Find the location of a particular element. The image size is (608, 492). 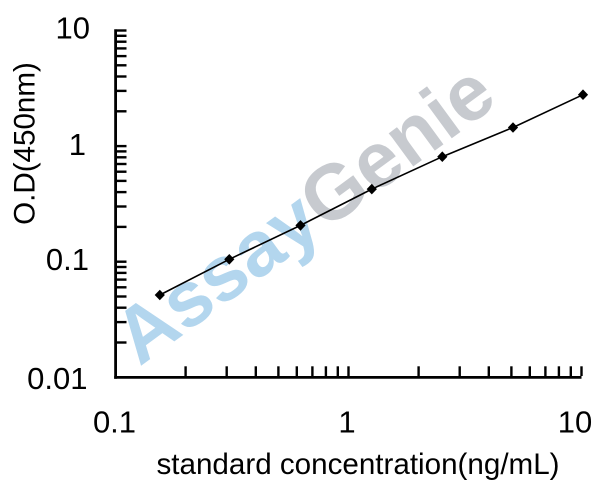

svg-text: 0.01 is located at coordinates (57, 378).